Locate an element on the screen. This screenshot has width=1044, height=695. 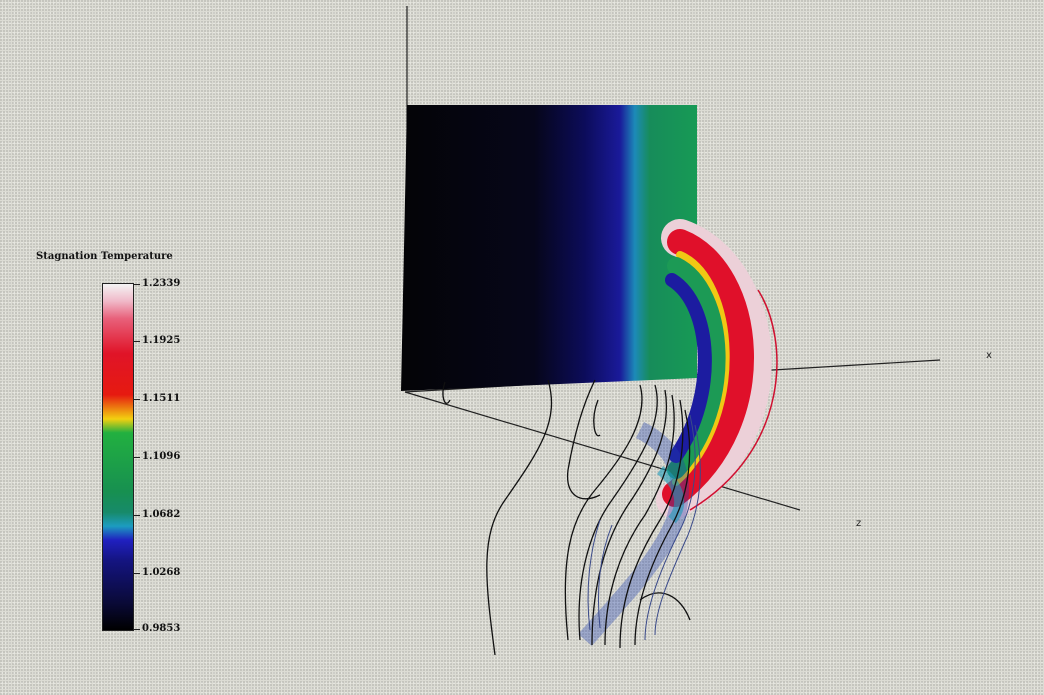
z-axis-label: z is located at coordinates (859, 523).